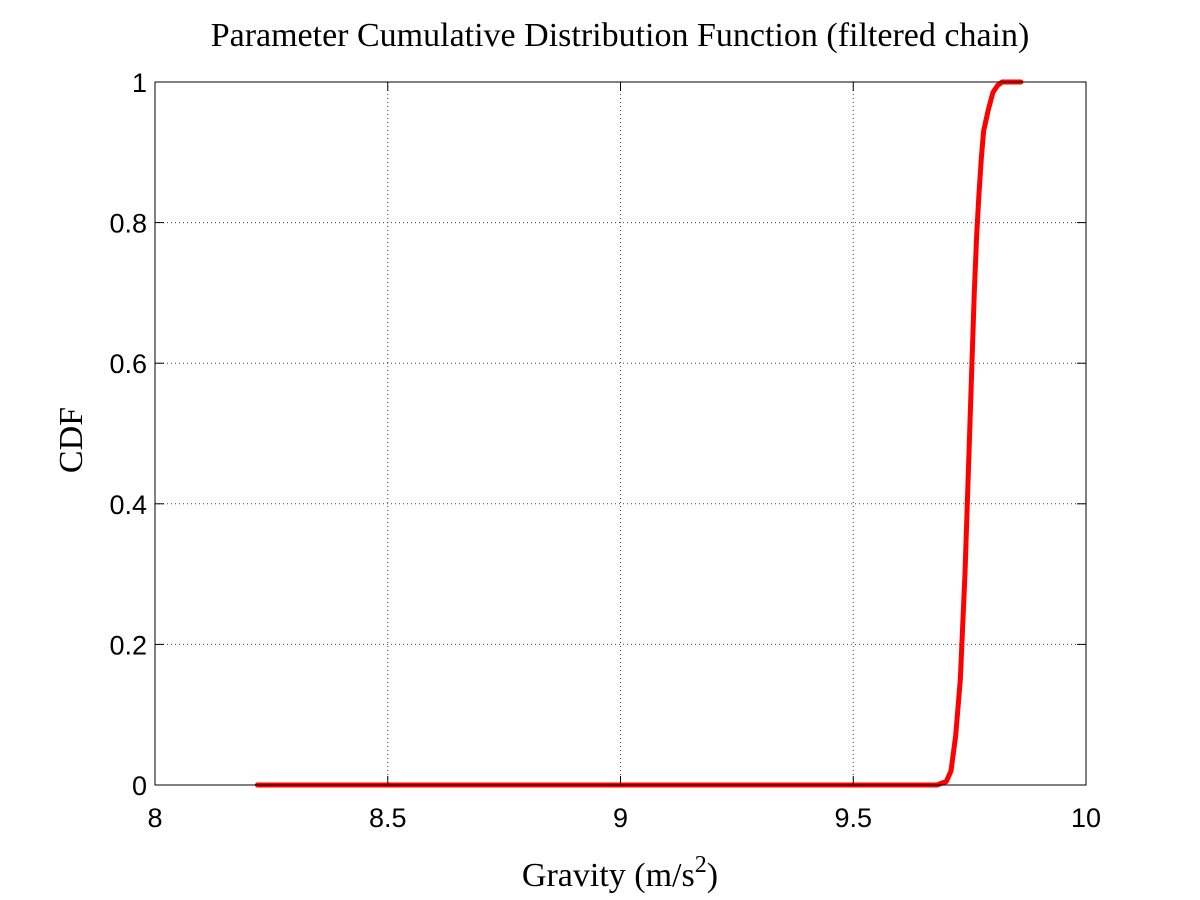  Describe the element at coordinates (154, 818) in the screenshot. I see `x-tick-label: 8` at that location.